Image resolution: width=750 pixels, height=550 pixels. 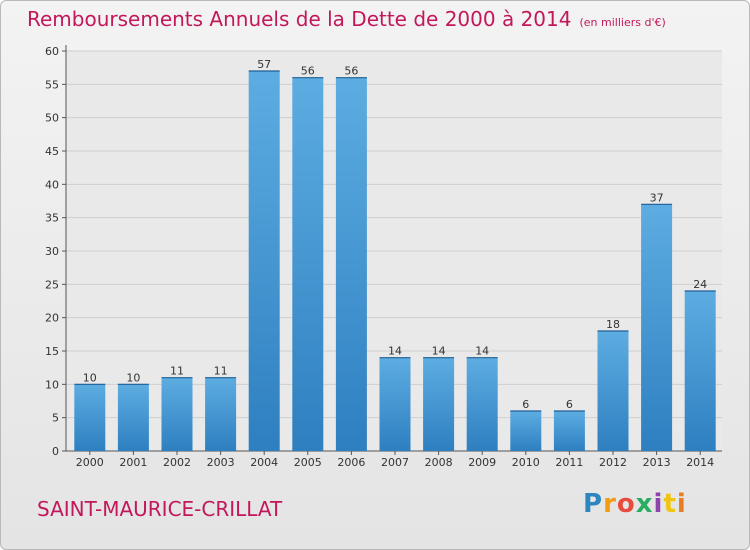 What do you see at coordinates (55, 418) in the screenshot?
I see `y-tick-label: 5` at bounding box center [55, 418].